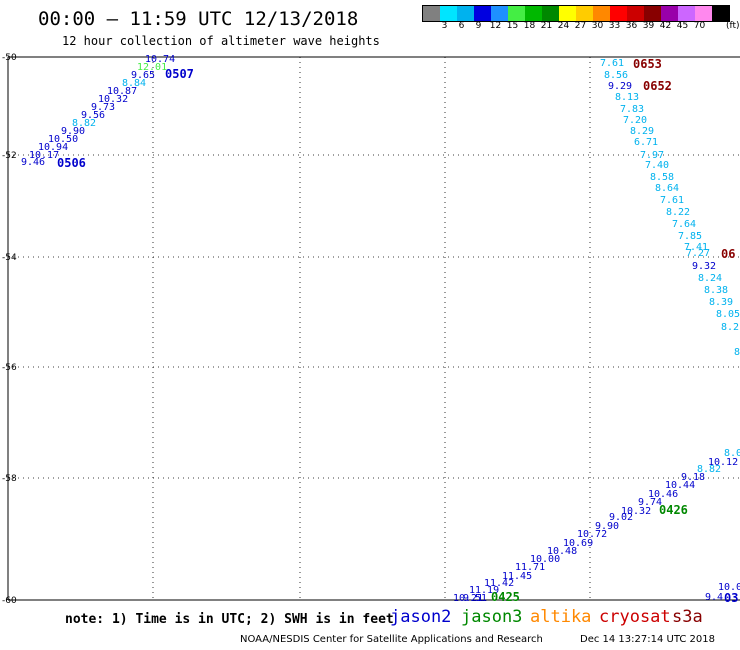 Image resolution: width=740 pixels, height=650 pixels. Describe the element at coordinates (731, 598) in the screenshot. I see `pass-time-label: 03` at that location.